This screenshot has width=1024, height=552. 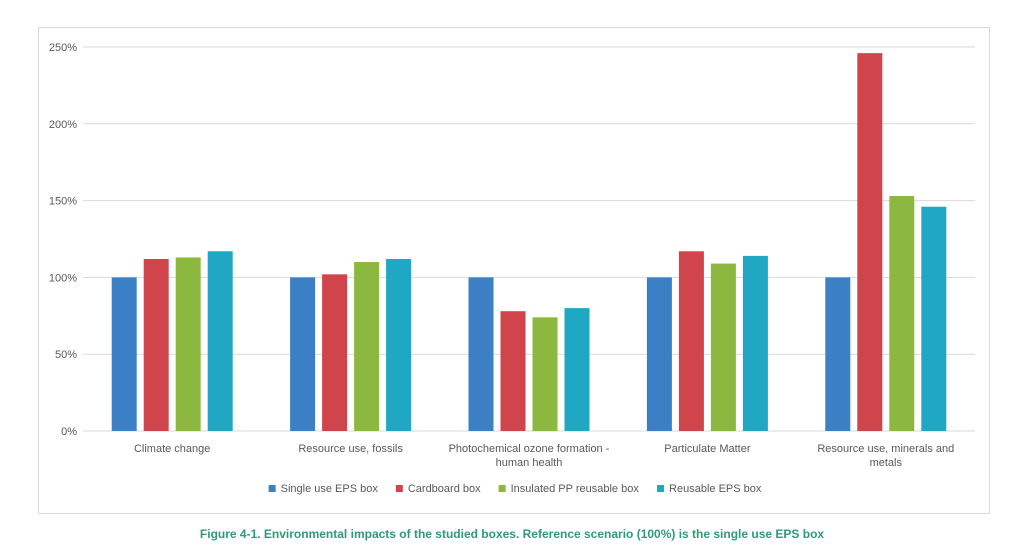 I want to click on x-tick-label: Climate change, so click(x=172, y=449).